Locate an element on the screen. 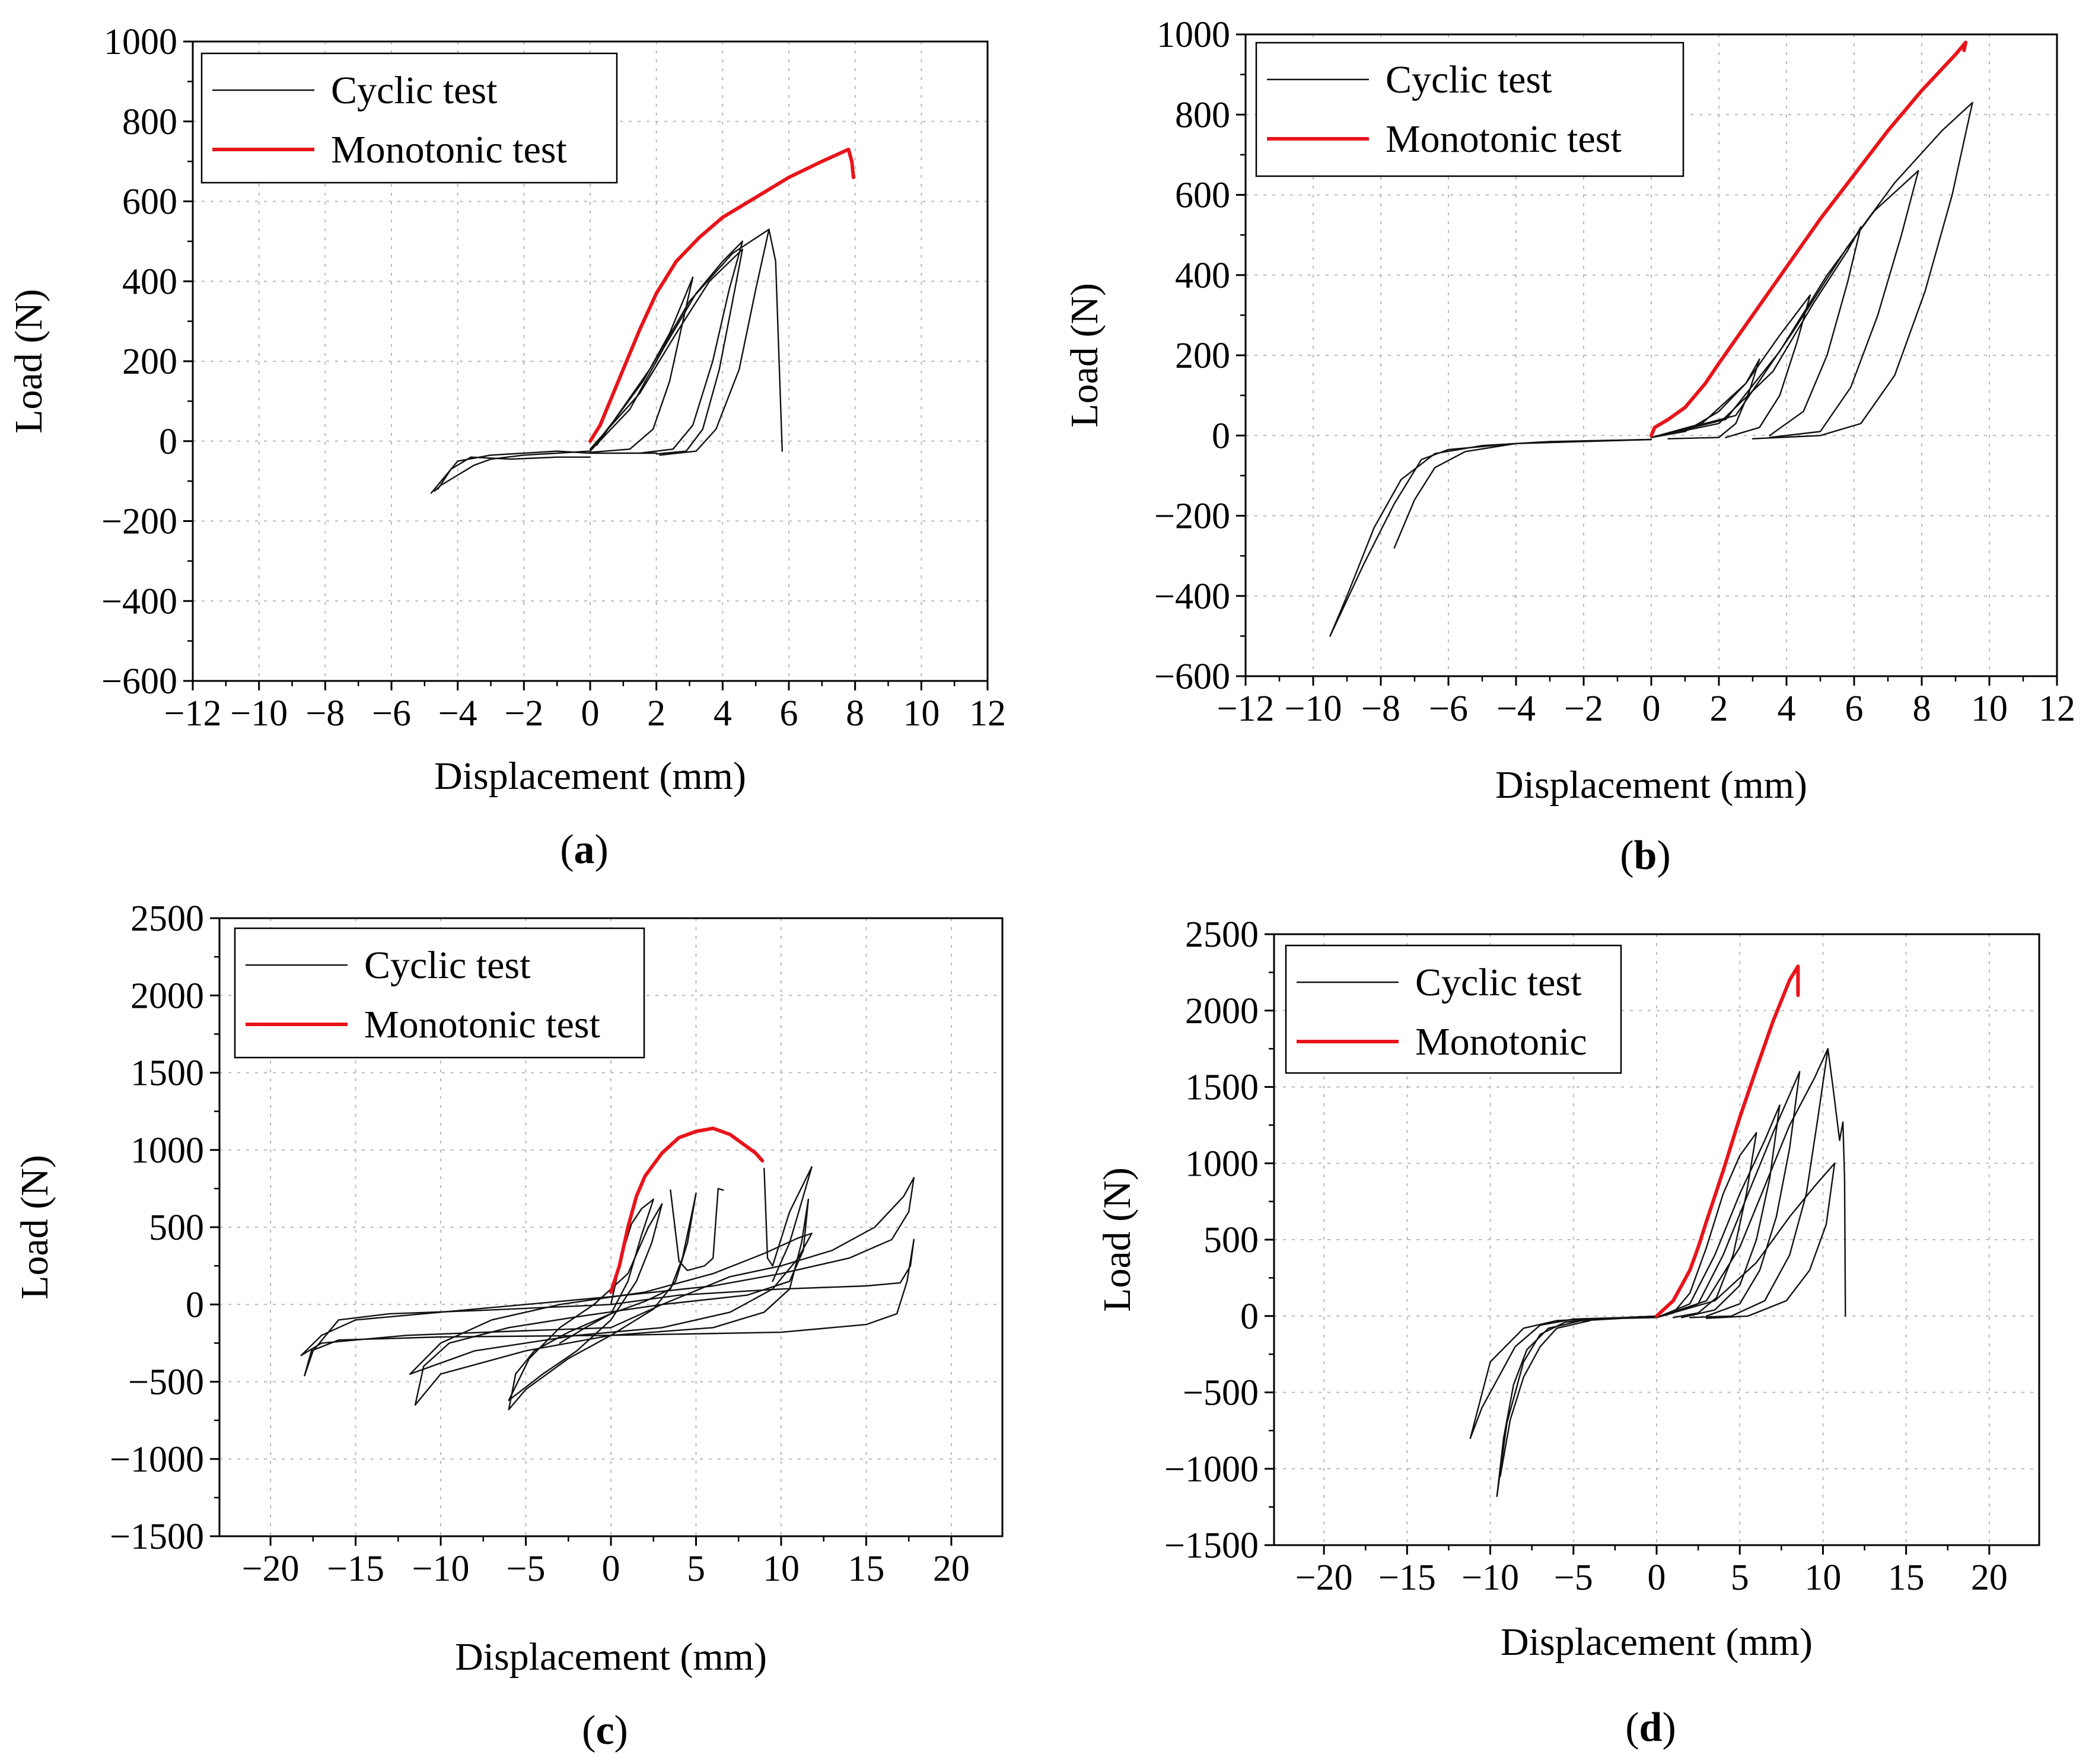 Image resolution: width=2089 pixels, height=1764 pixels. grid-lines is located at coordinates (1651, 355).